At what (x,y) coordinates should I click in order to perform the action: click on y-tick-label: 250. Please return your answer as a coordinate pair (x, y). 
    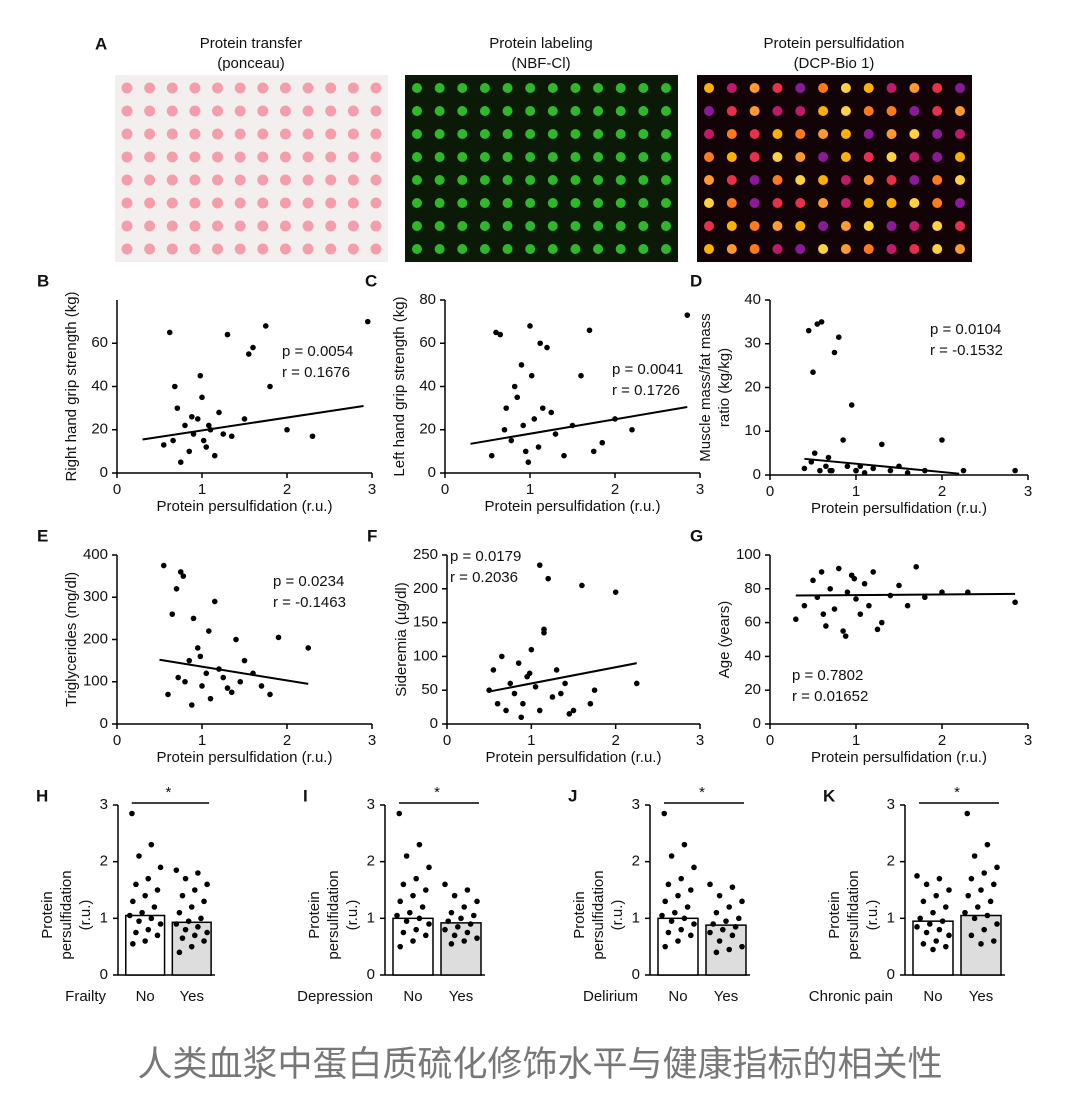
    Looking at the image, I should click on (425, 554).